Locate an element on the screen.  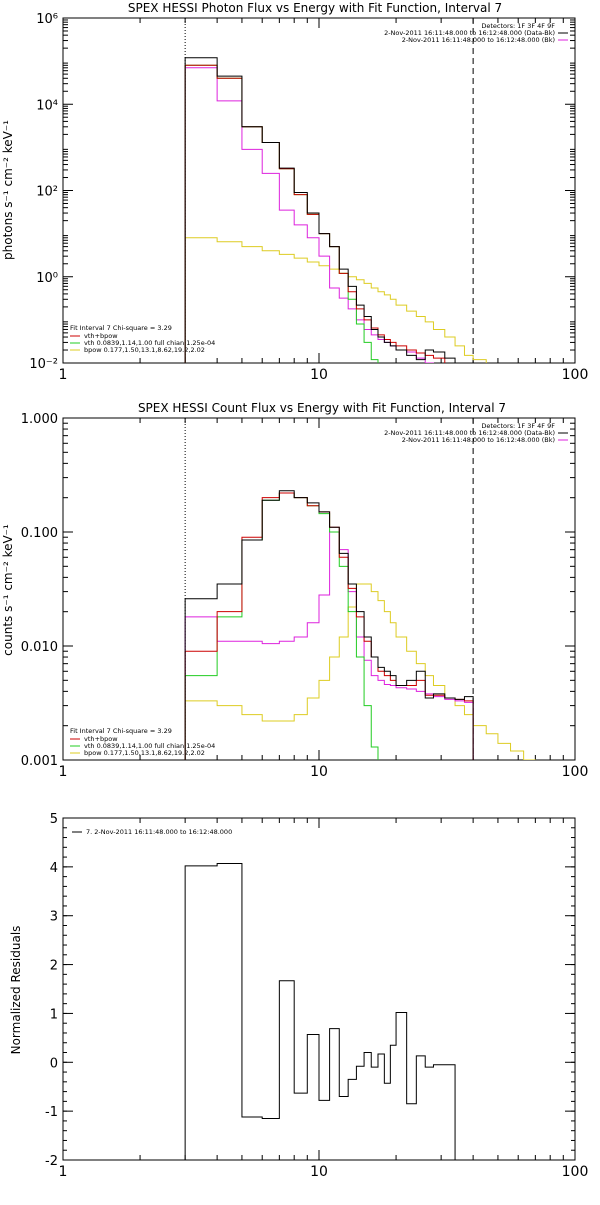
count-flux-ylabel: counts s⁻¹ cm⁻² keV⁻¹ is located at coordinates (8, 590).